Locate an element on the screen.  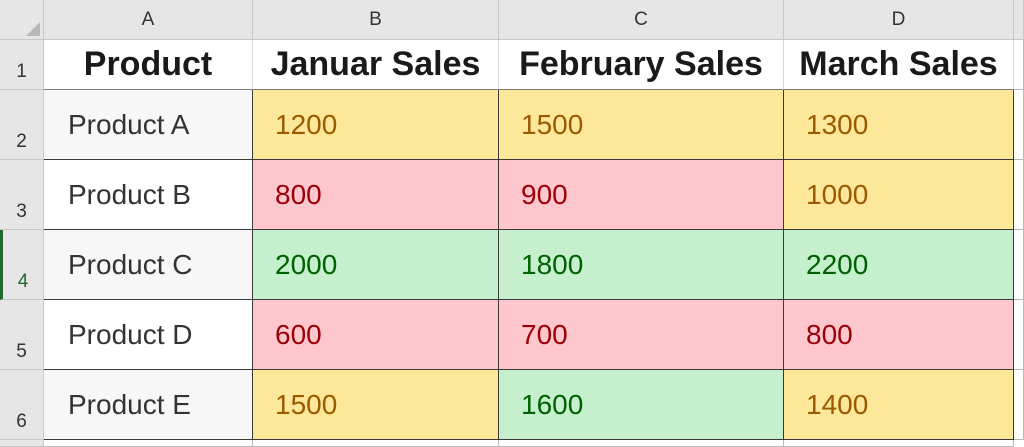
cell-b6: 1500 is located at coordinates (376, 405).